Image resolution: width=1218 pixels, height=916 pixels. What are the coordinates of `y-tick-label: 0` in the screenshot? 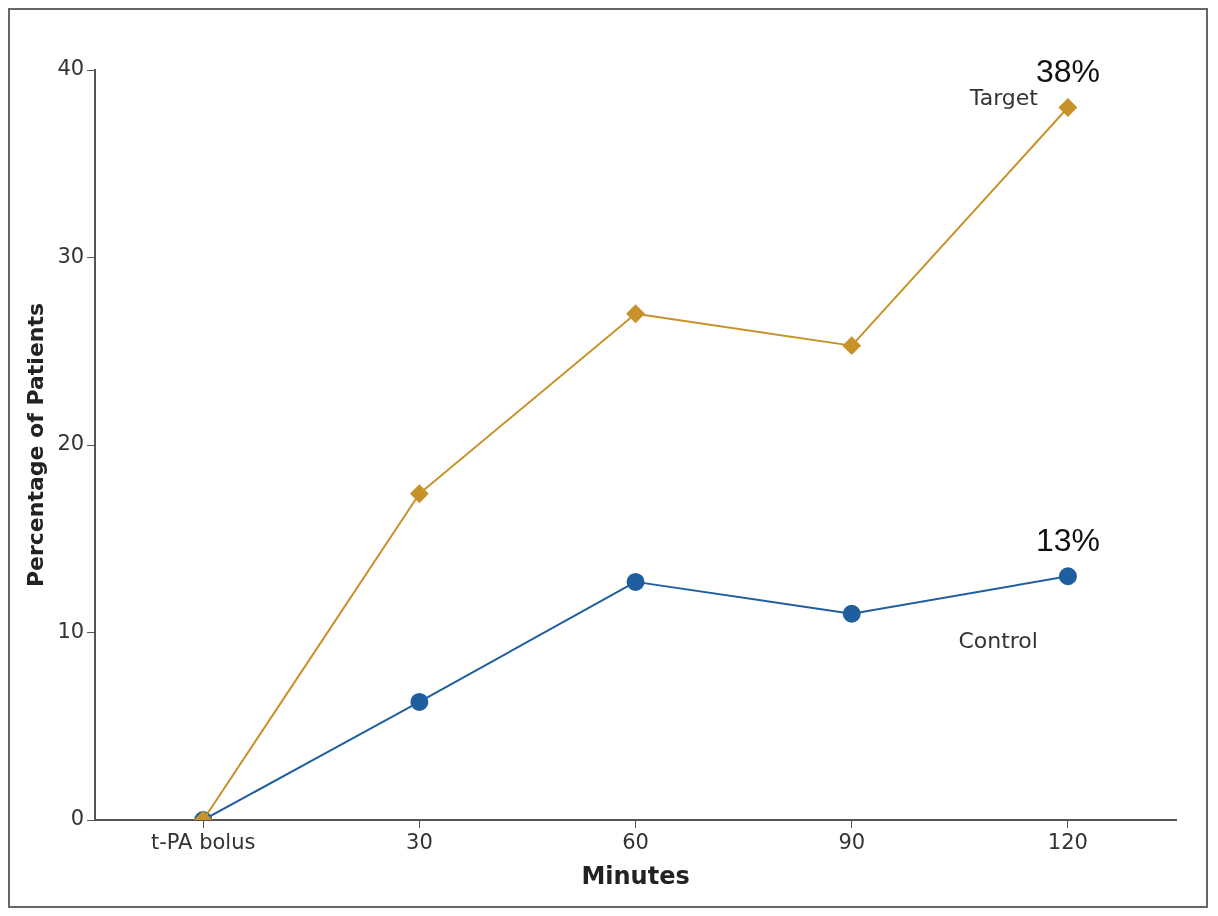 It's located at (77, 818).